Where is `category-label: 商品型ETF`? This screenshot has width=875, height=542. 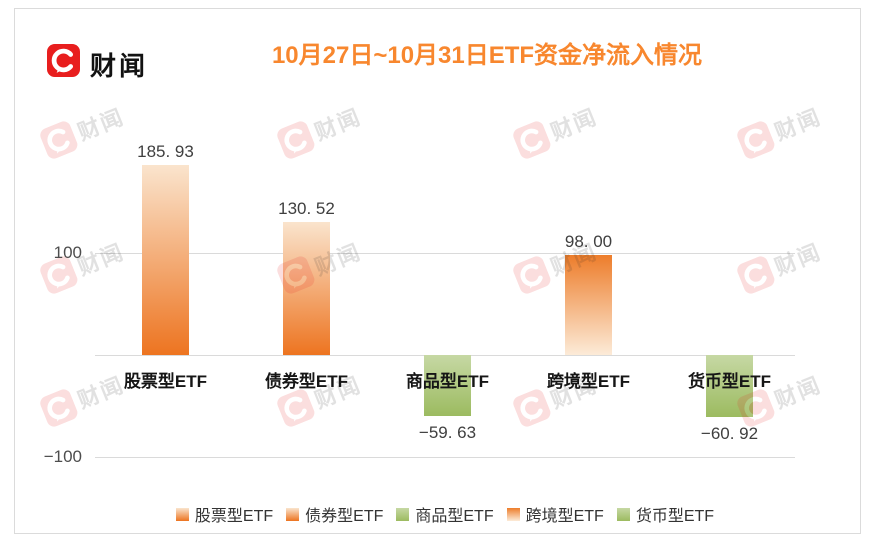 category-label: 商品型ETF is located at coordinates (447, 381).